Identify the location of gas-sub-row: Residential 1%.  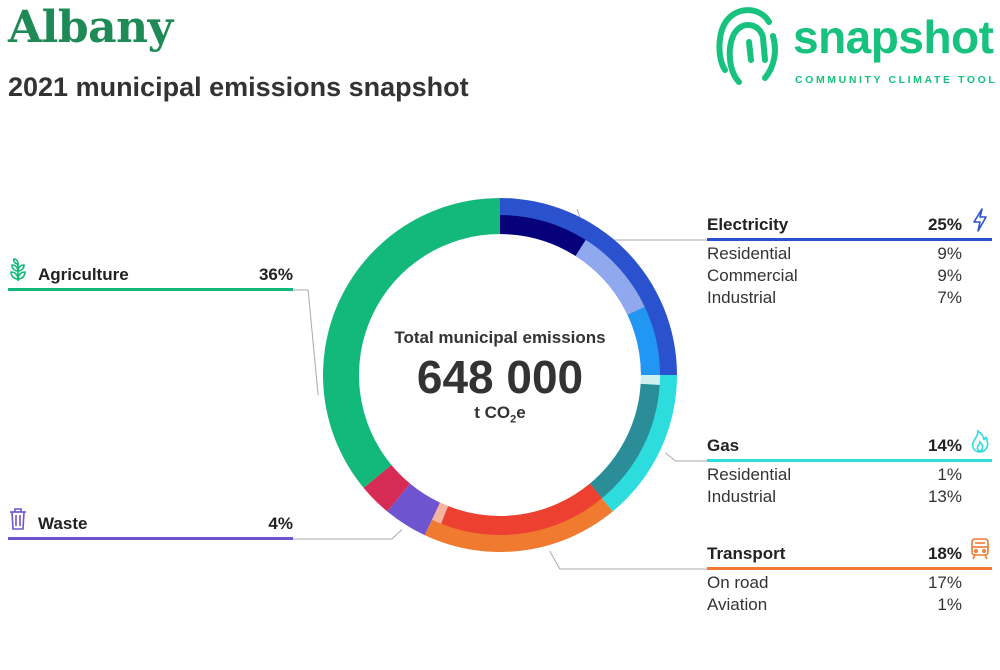
(849, 473).